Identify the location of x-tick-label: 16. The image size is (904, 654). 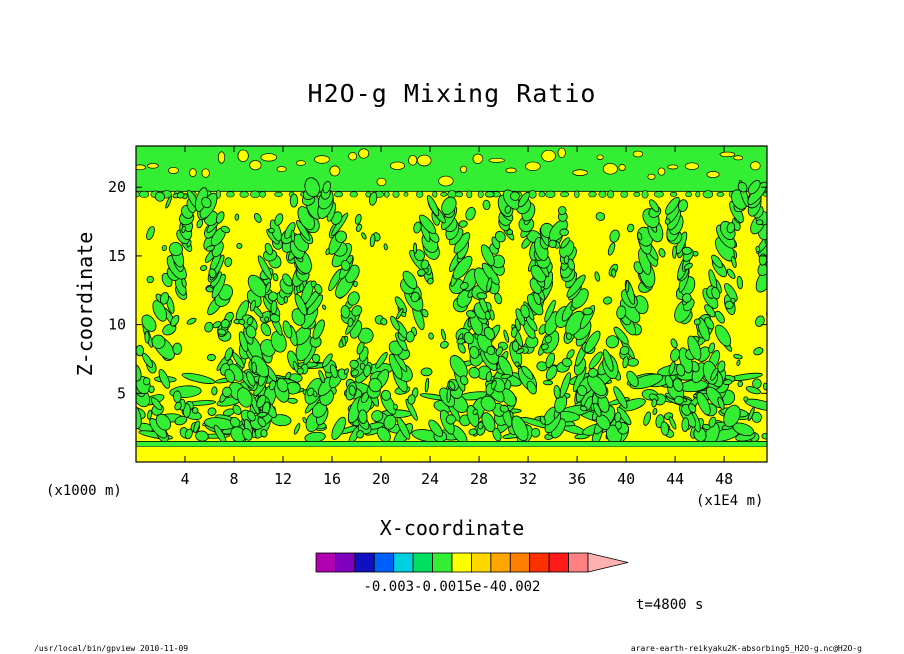
(332, 479).